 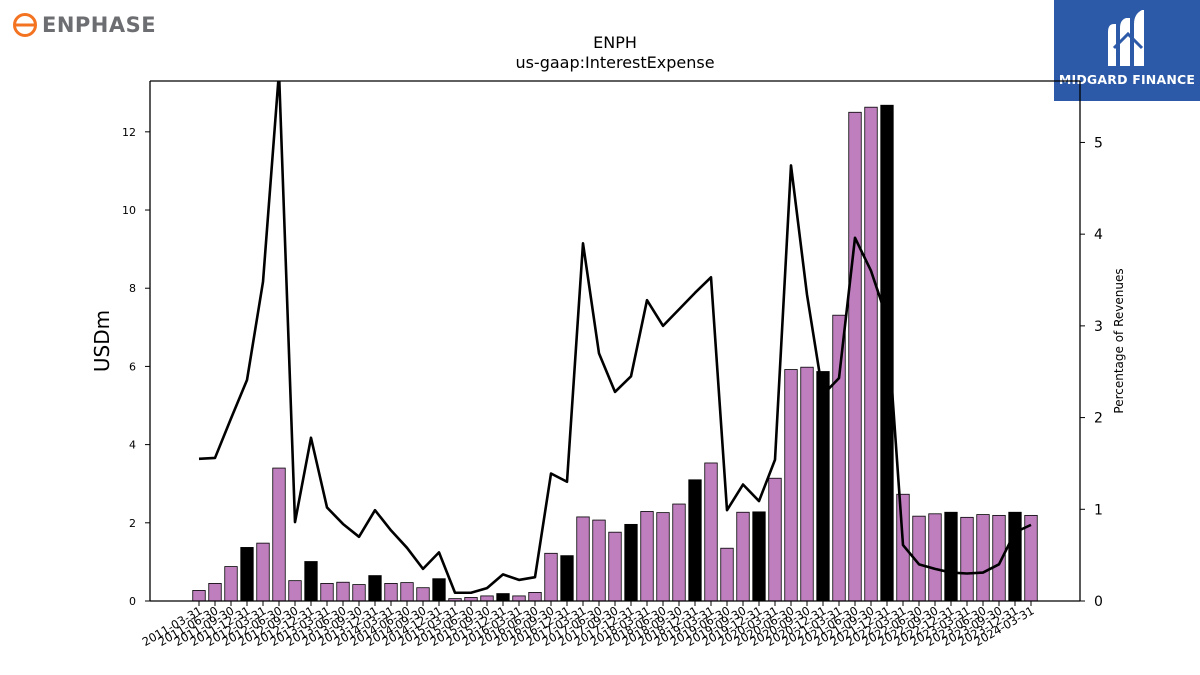 I want to click on y2-tick-label: 4, so click(x=1098, y=235).